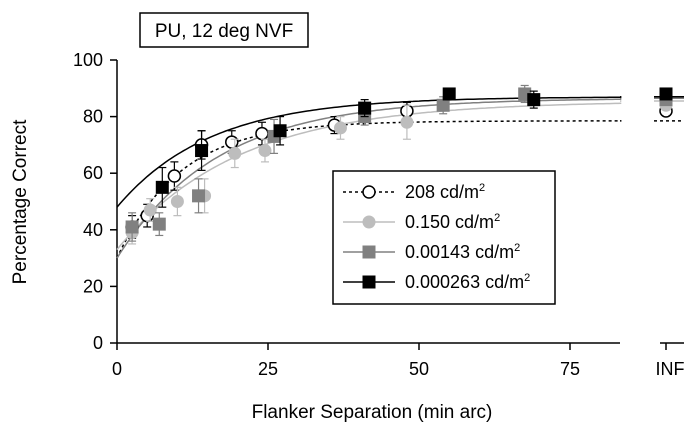  I want to click on x-ticks: 0 25 50 75 INF, so click(398, 361).